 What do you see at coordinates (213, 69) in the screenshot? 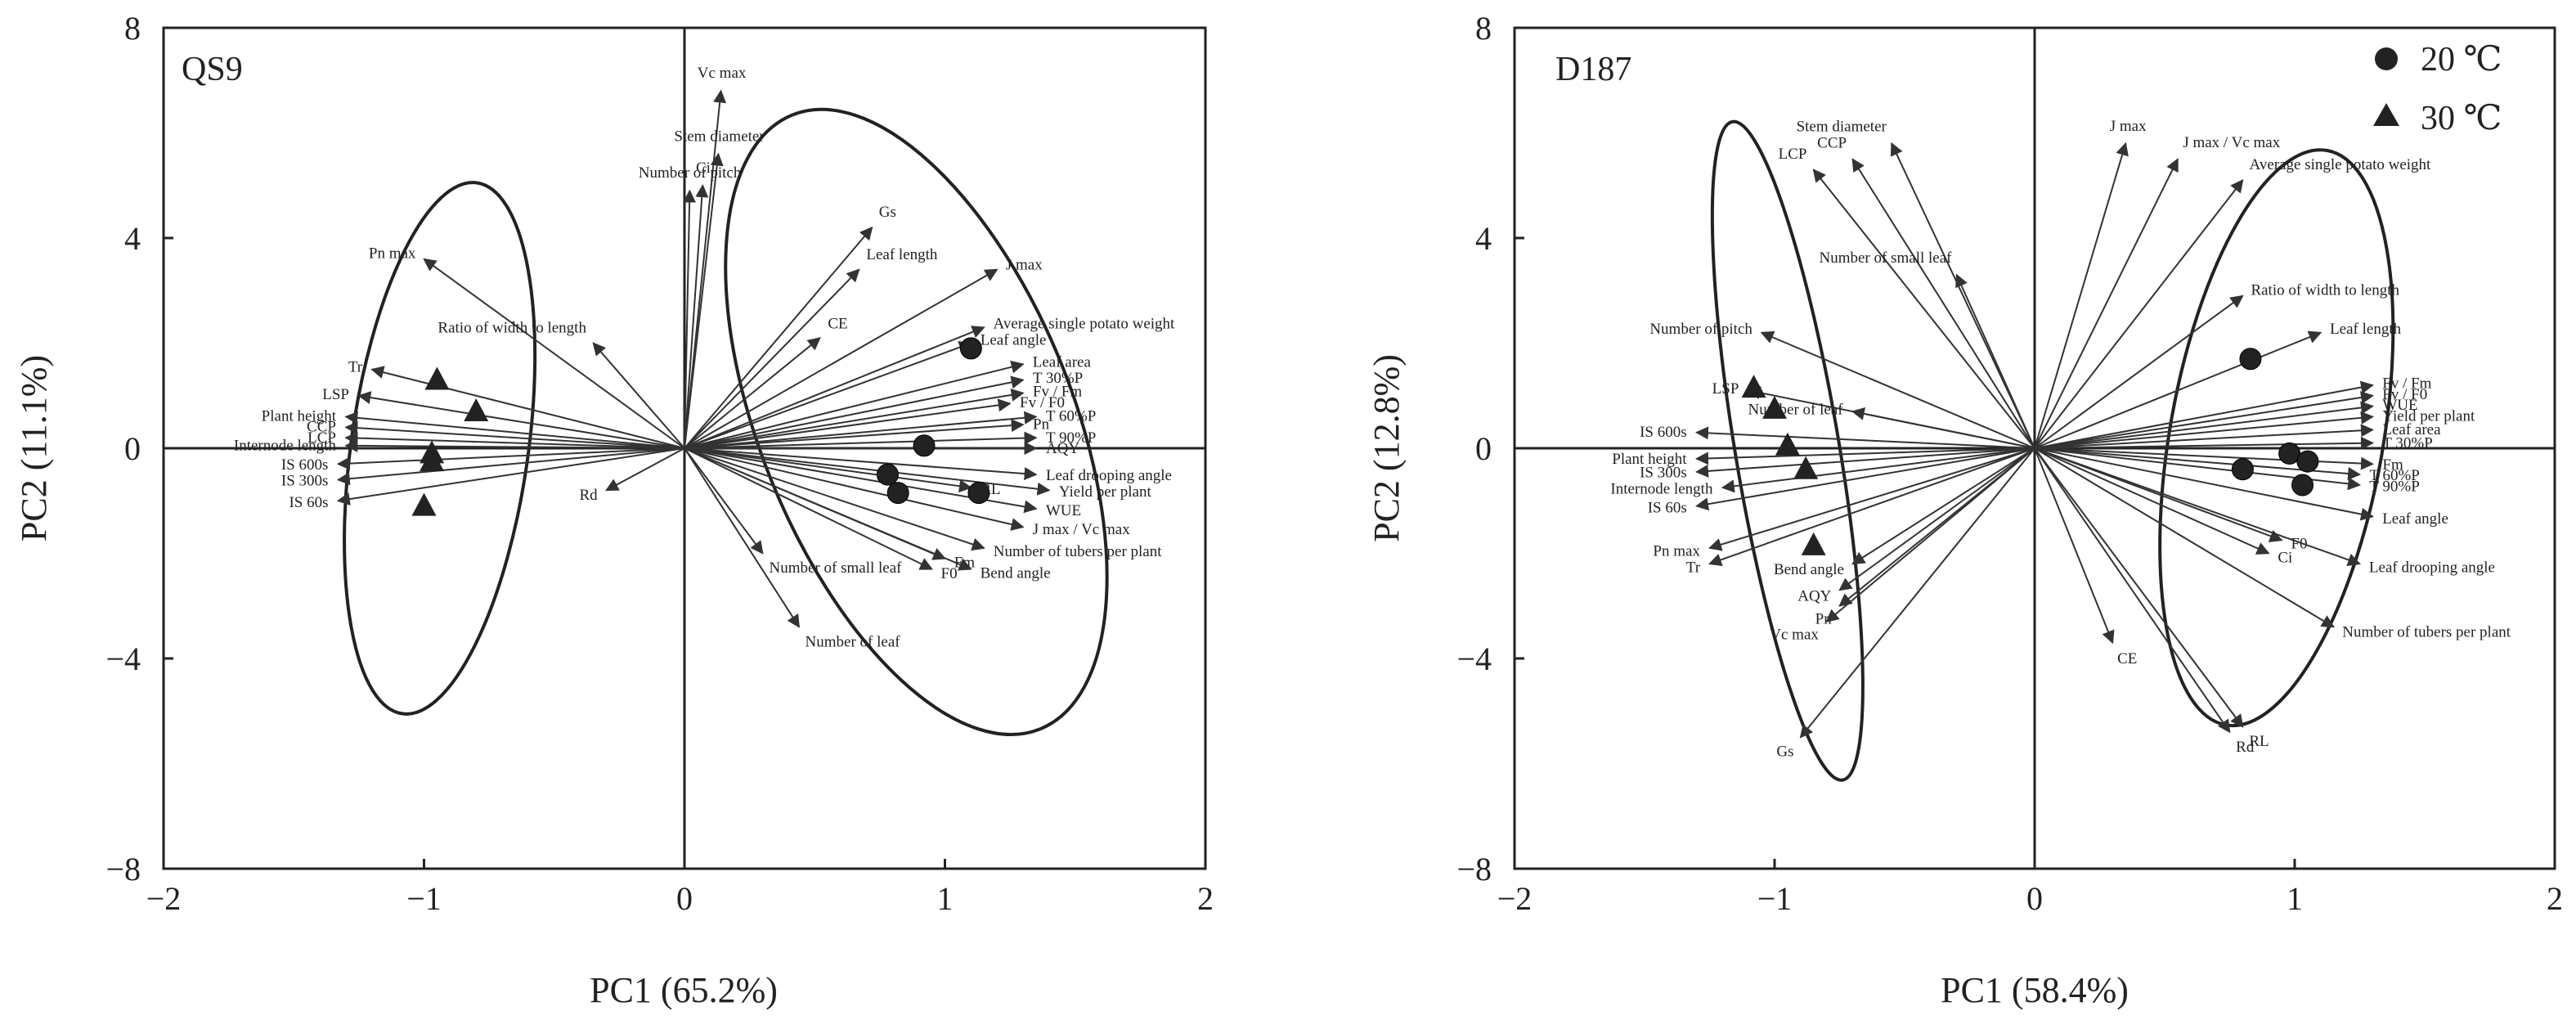
I see `panel-label-qs9: QS9` at bounding box center [213, 69].